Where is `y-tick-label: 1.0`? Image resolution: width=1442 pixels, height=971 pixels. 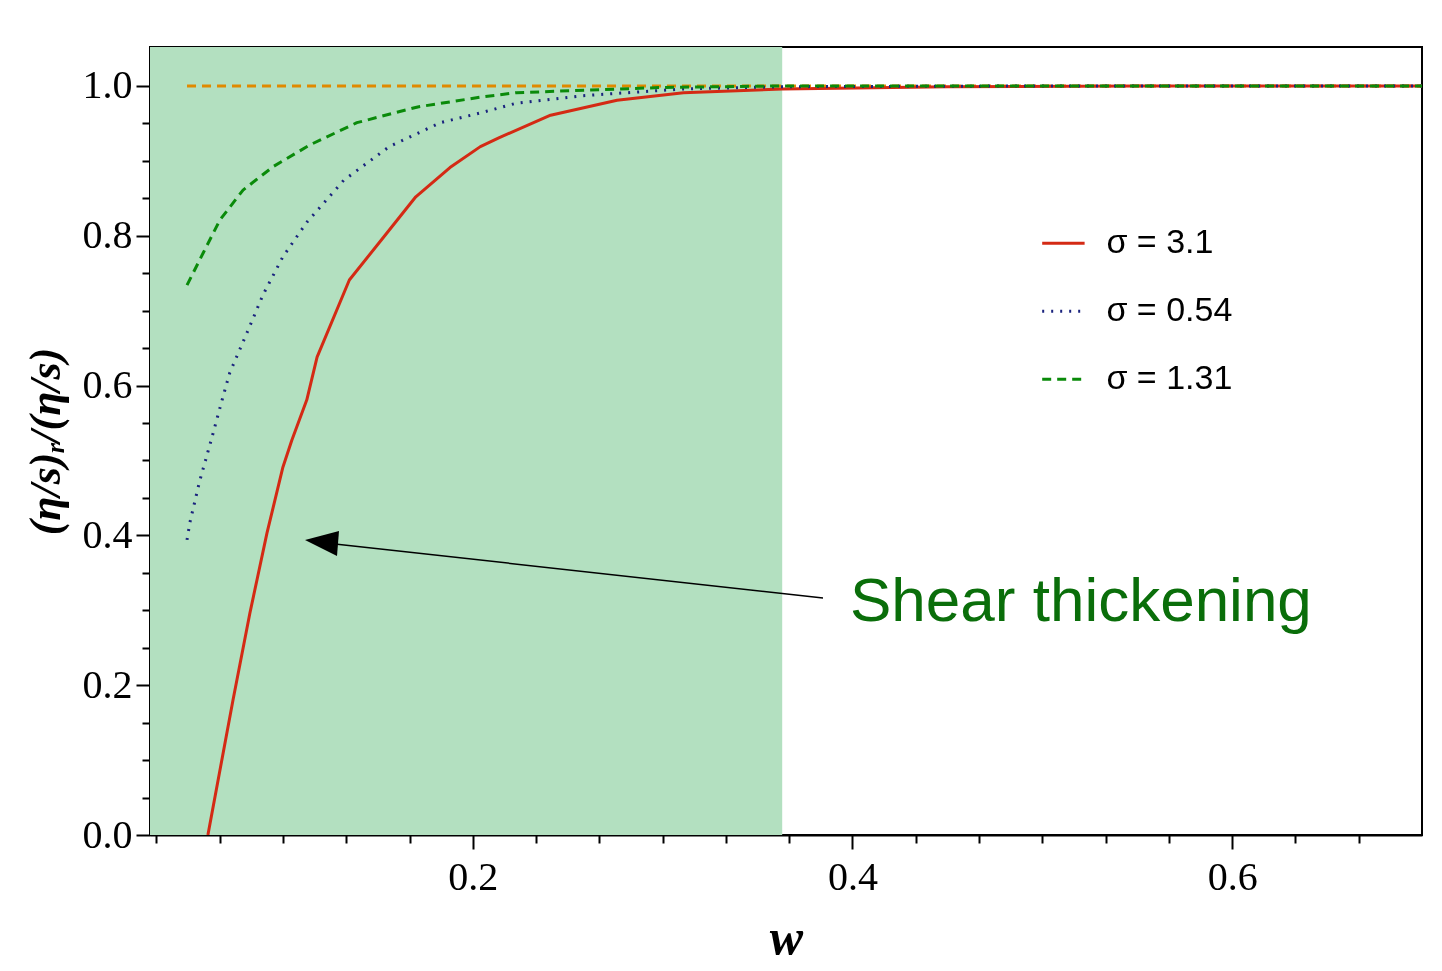
y-tick-label: 1.0 is located at coordinates (107, 85).